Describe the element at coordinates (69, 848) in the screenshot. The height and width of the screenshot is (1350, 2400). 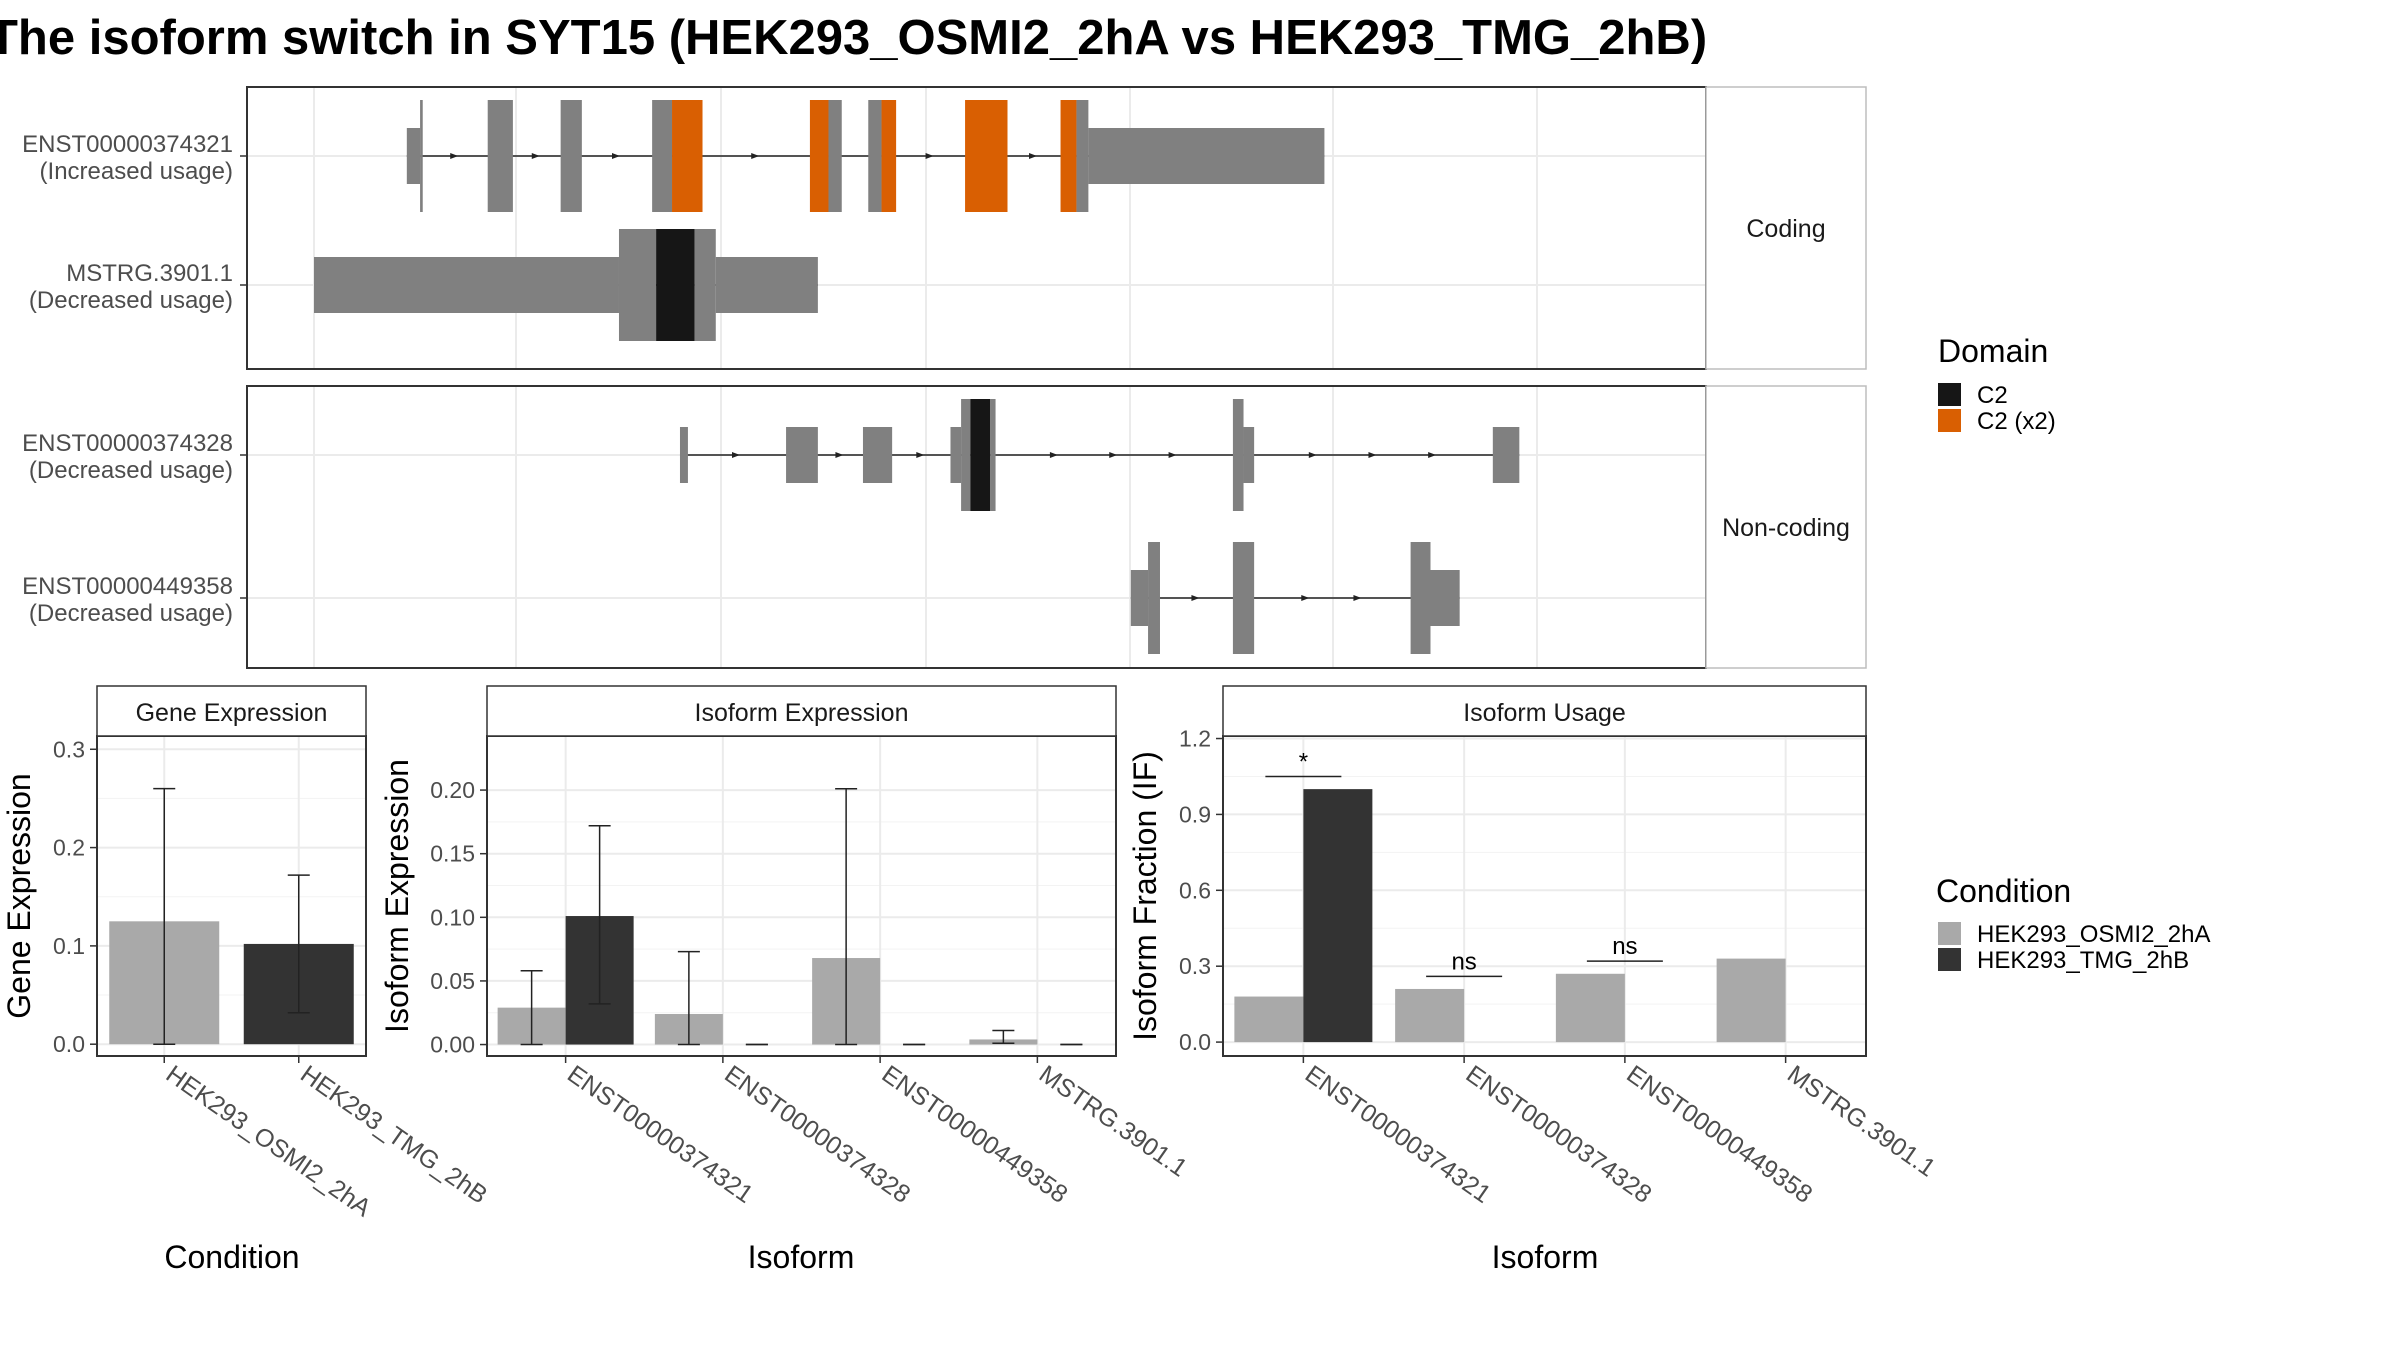
I see `y-tick-label: 0.2` at that location.